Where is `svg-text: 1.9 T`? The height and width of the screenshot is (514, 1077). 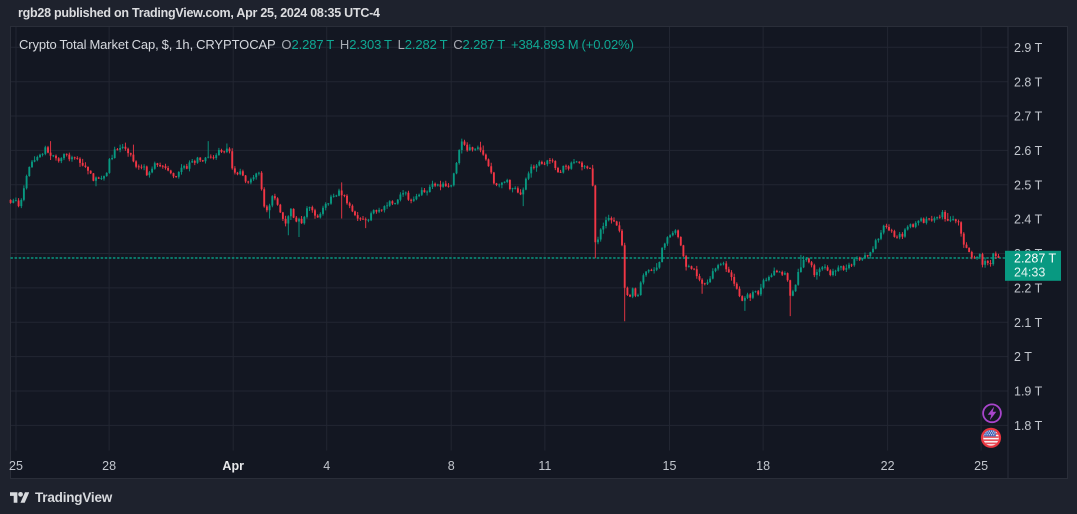 svg-text: 1.9 T is located at coordinates (1028, 392).